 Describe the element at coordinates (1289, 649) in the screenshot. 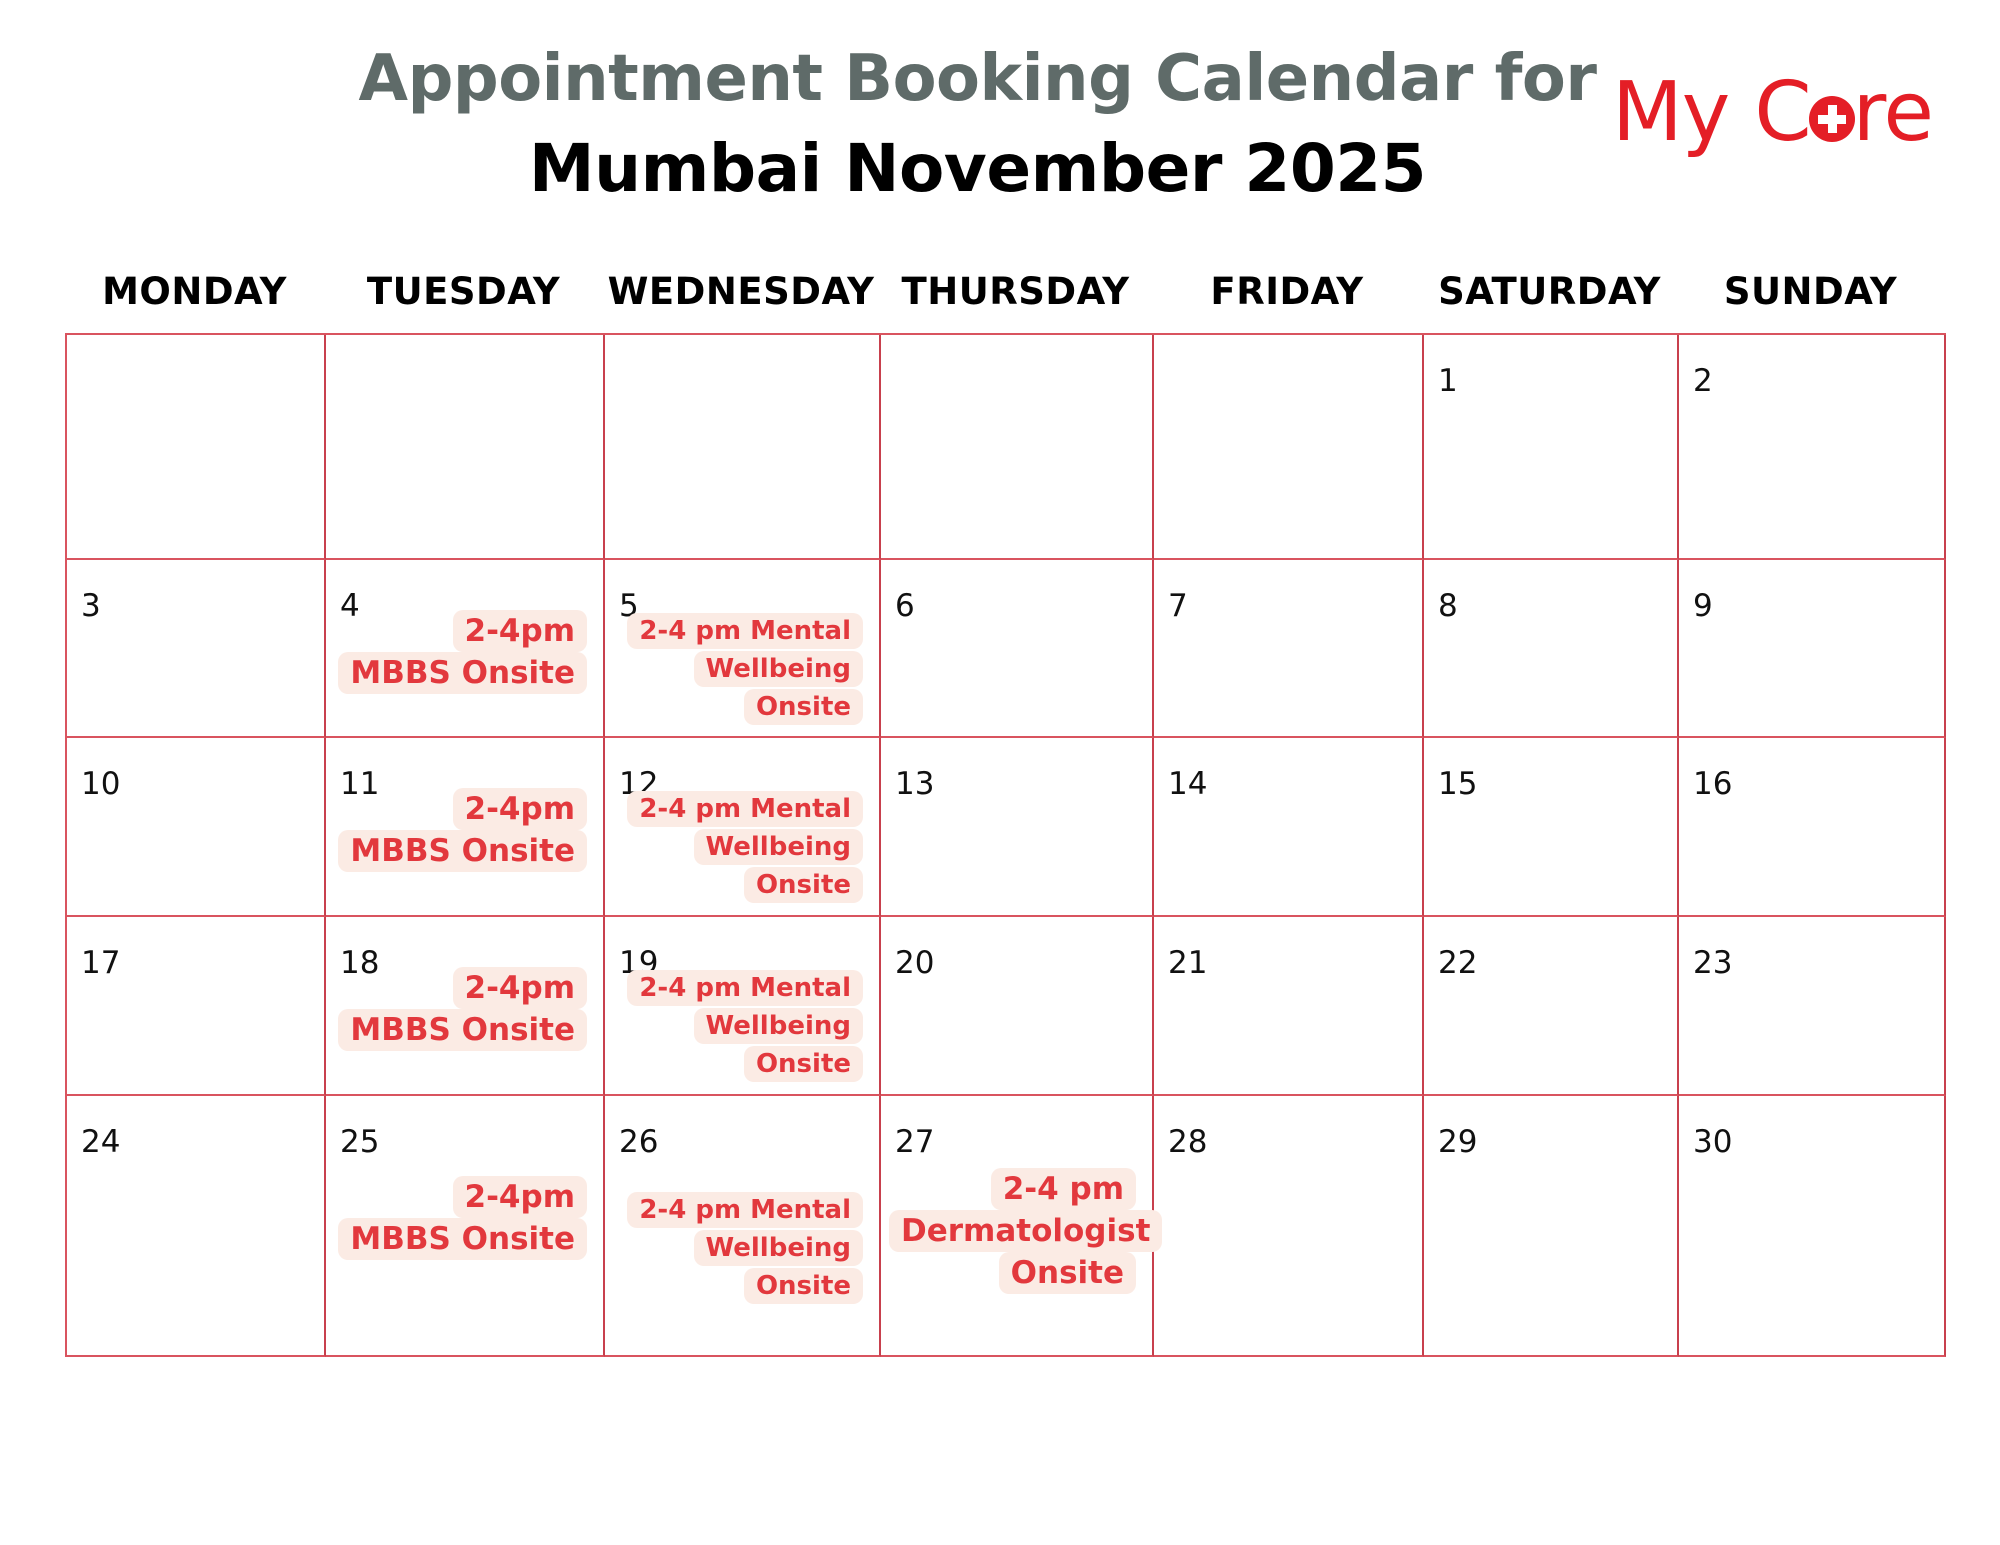

I see `day-cell-7: 7` at that location.